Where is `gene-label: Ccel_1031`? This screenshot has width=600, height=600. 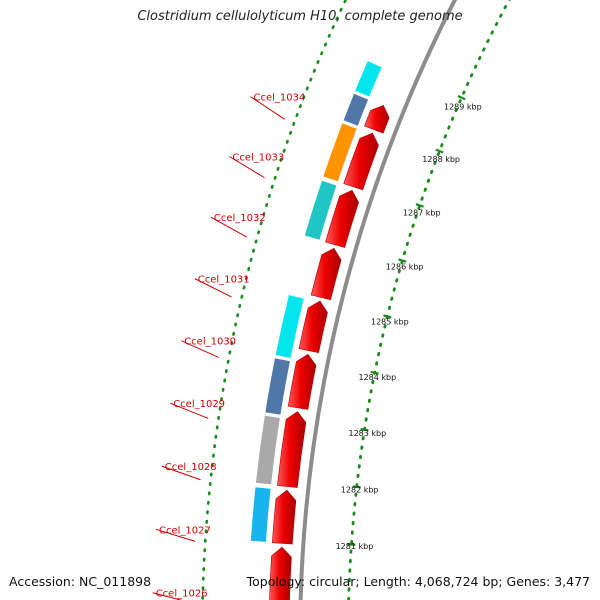
gene-label: Ccel_1031 is located at coordinates (224, 280).